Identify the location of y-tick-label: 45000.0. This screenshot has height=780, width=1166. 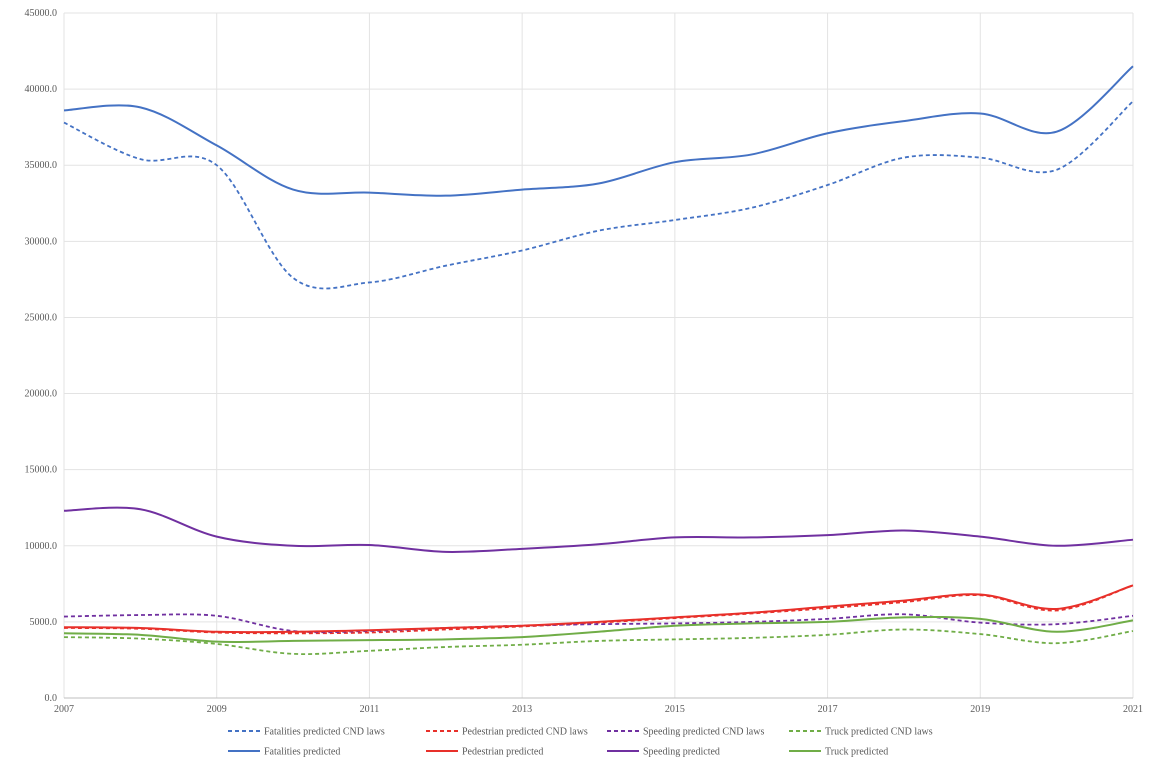
(41, 13).